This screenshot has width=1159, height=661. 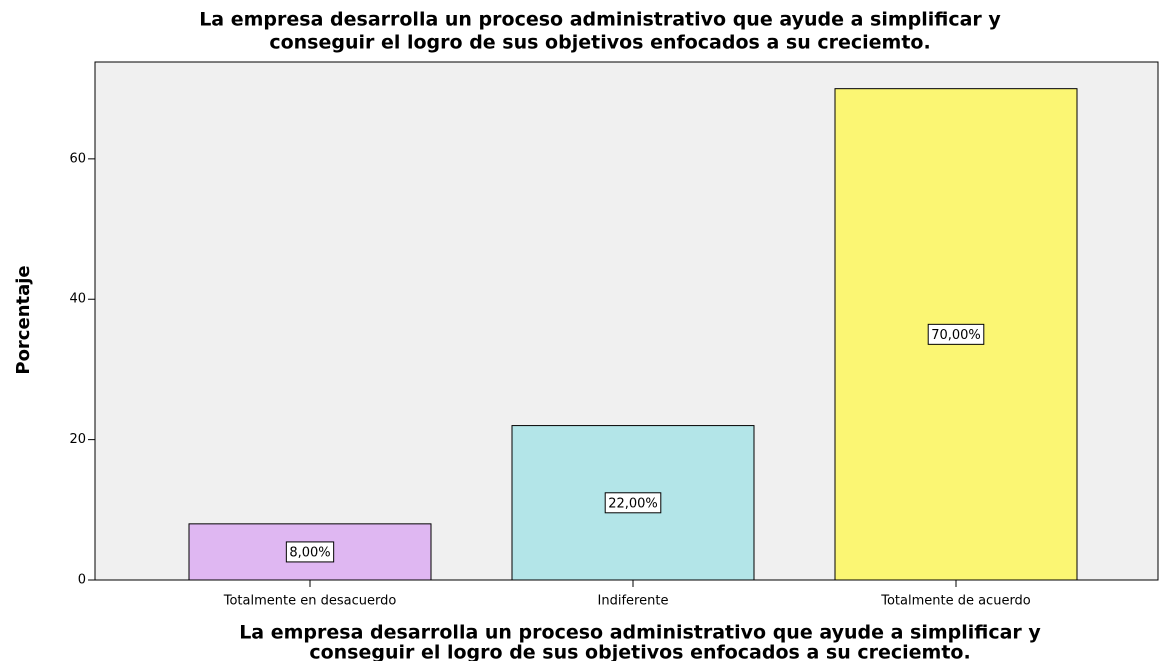 I want to click on y-tick-label: 40, so click(x=77, y=299).